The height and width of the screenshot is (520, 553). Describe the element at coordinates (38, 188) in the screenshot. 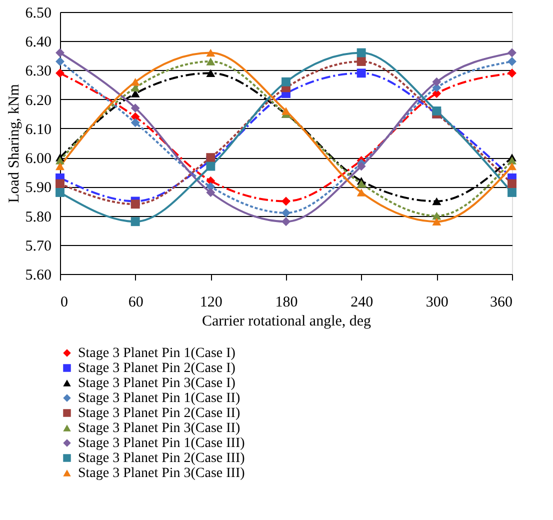

I see `y-tick-label: 5.90` at that location.